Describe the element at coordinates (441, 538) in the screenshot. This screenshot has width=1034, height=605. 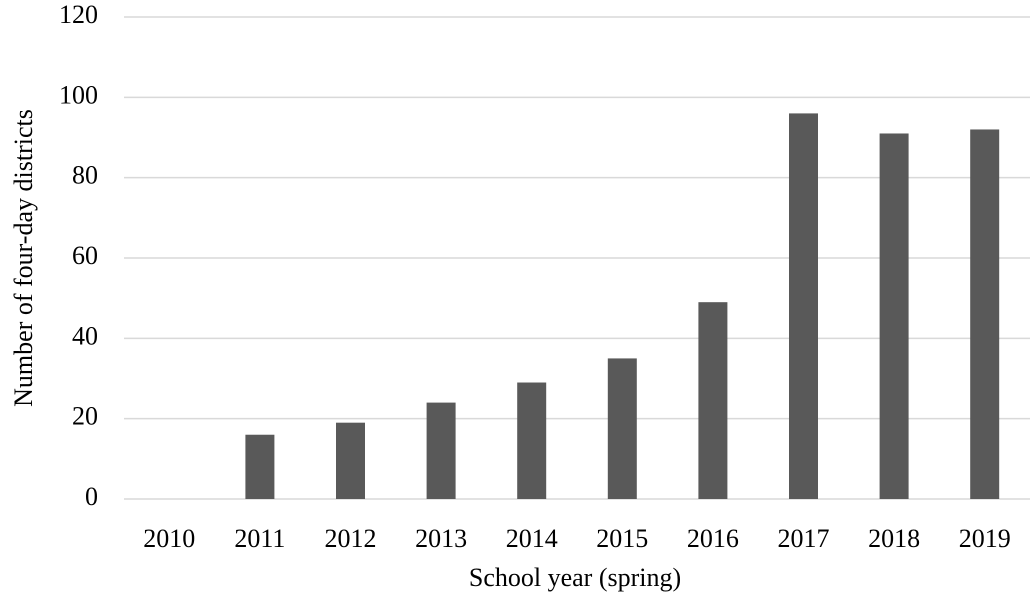
I see `x-tick-label: 2013` at that location.